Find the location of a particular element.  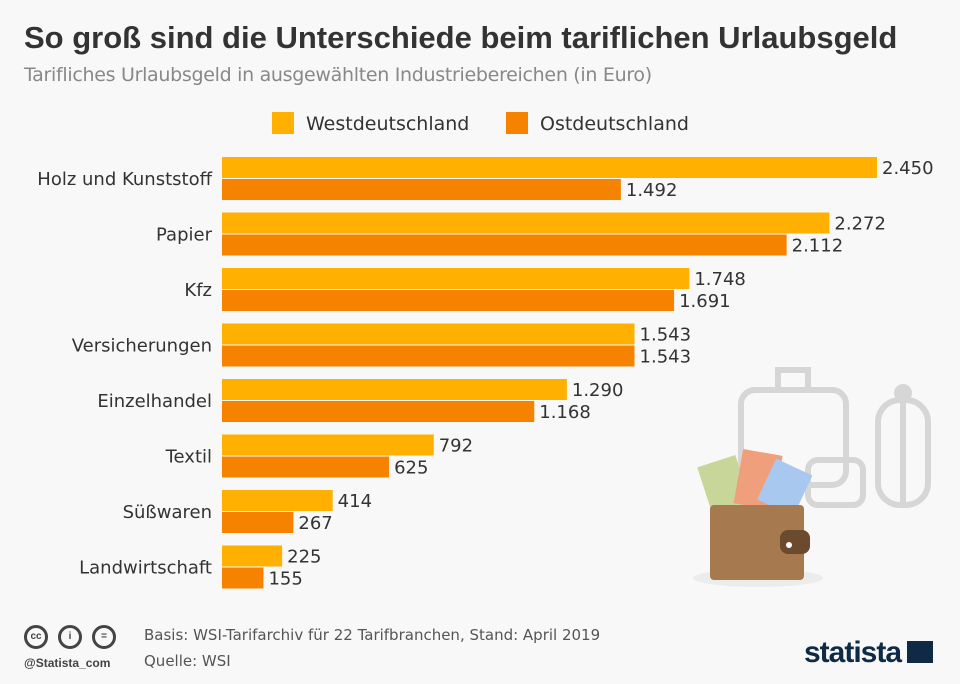

value-label: 414 is located at coordinates (355, 501).